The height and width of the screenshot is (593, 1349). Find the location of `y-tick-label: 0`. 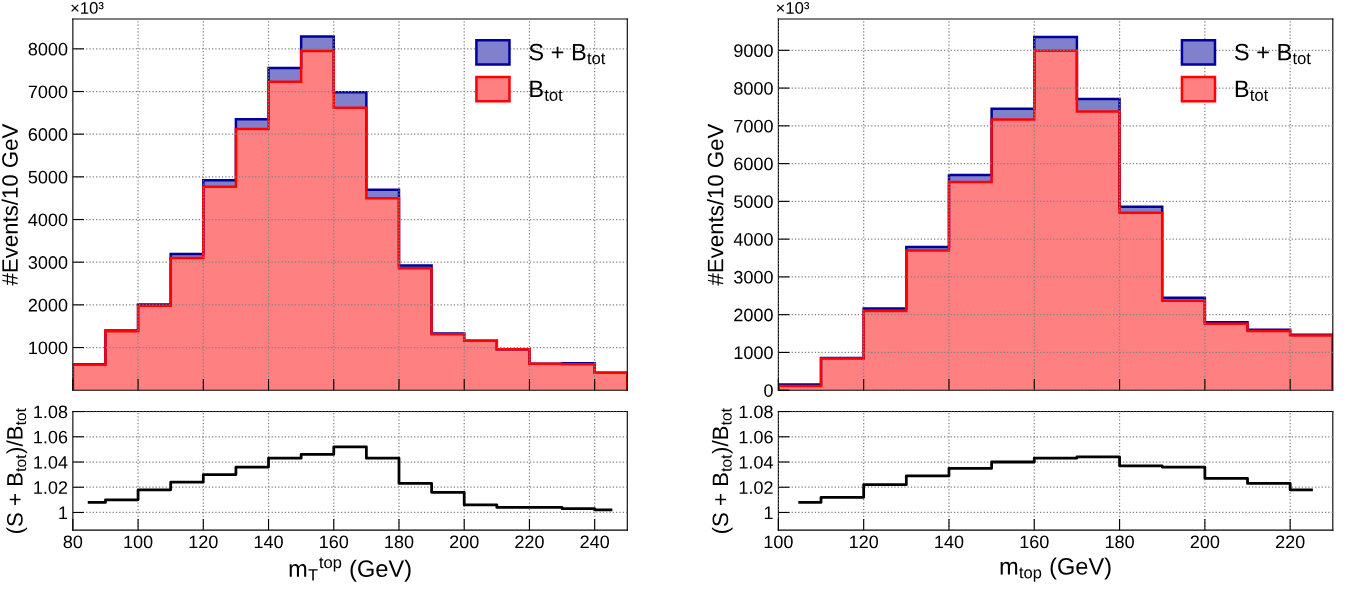

y-tick-label: 0 is located at coordinates (768, 390).